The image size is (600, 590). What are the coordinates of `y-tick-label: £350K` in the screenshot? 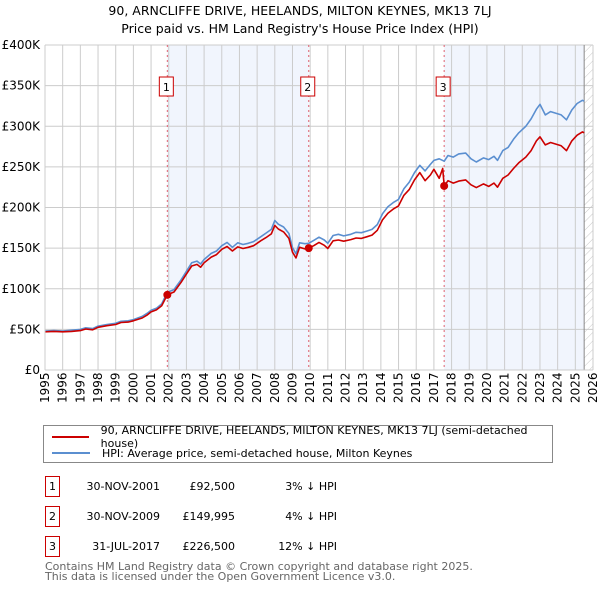 It's located at (22, 86).